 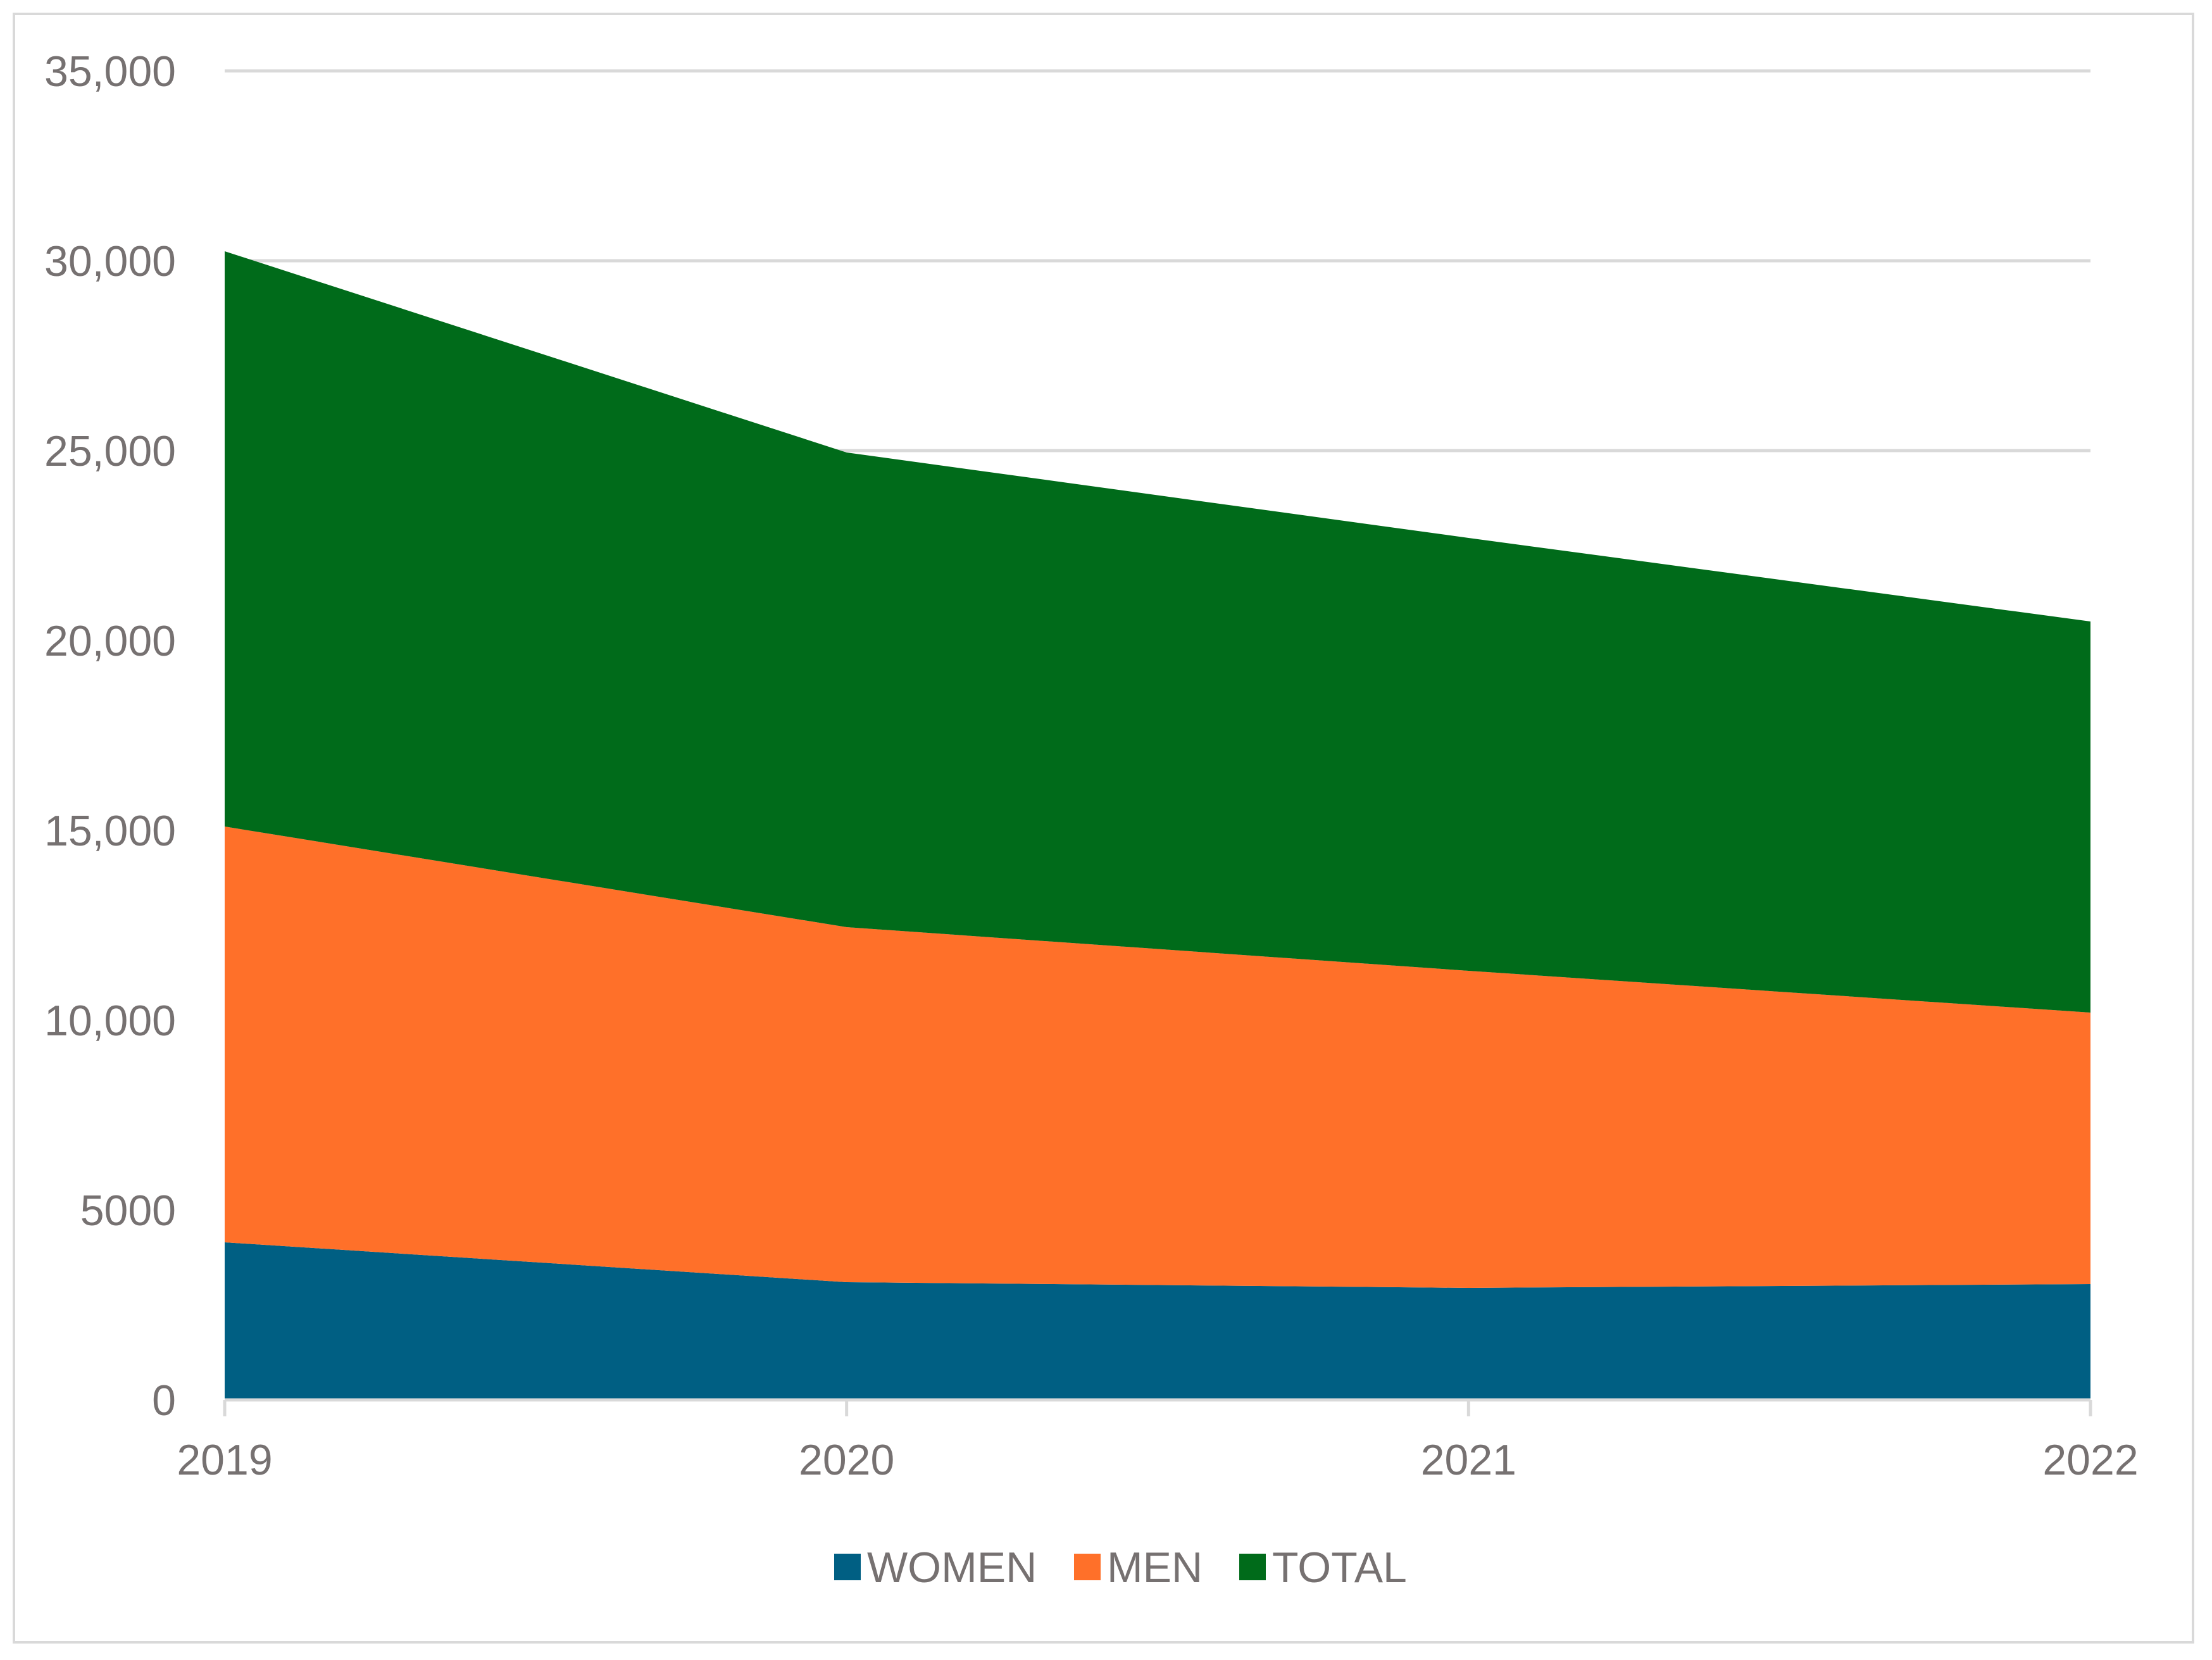 I want to click on legend-item-women: WOMEN, so click(x=936, y=1568).